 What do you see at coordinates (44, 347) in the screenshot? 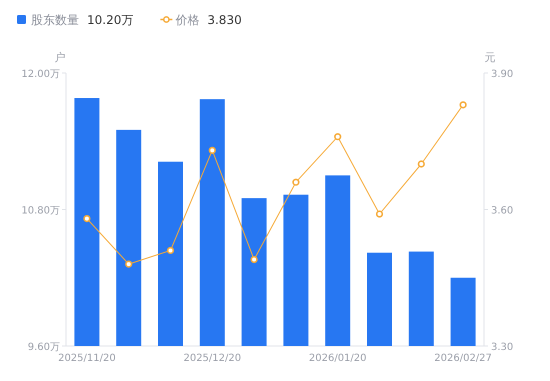
I see `y-tick-label: 9.60万` at bounding box center [44, 347].